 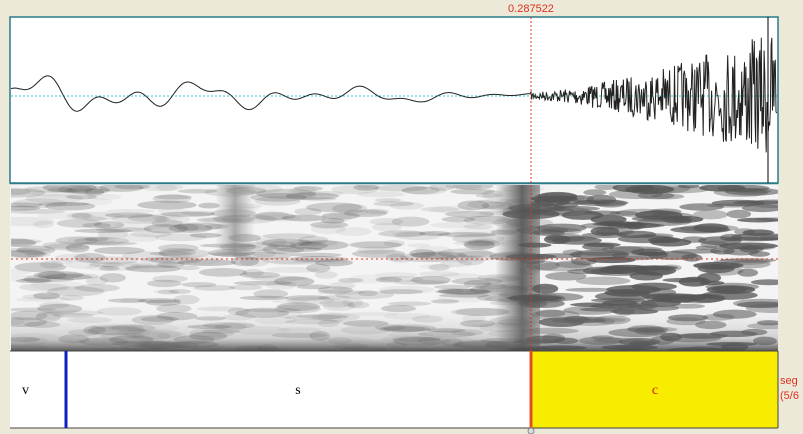 What do you see at coordinates (531, 430) in the screenshot?
I see `cursor-handle` at bounding box center [531, 430].